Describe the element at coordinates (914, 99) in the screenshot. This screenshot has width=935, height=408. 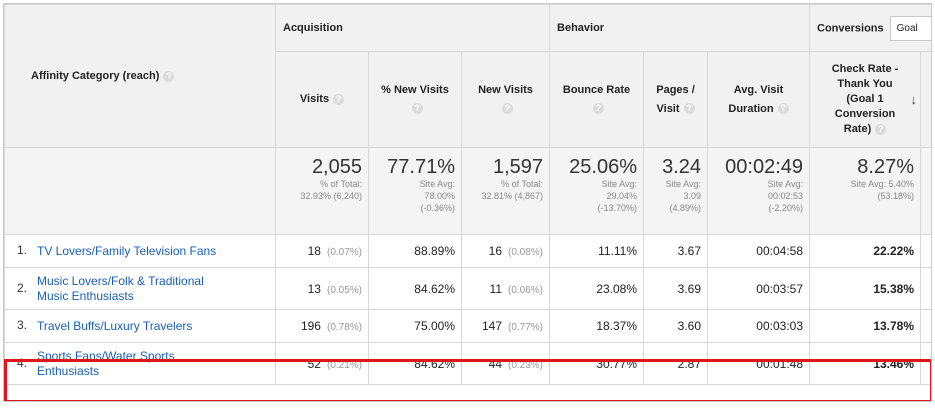
I see `arrow-down-icon: ↓` at that location.